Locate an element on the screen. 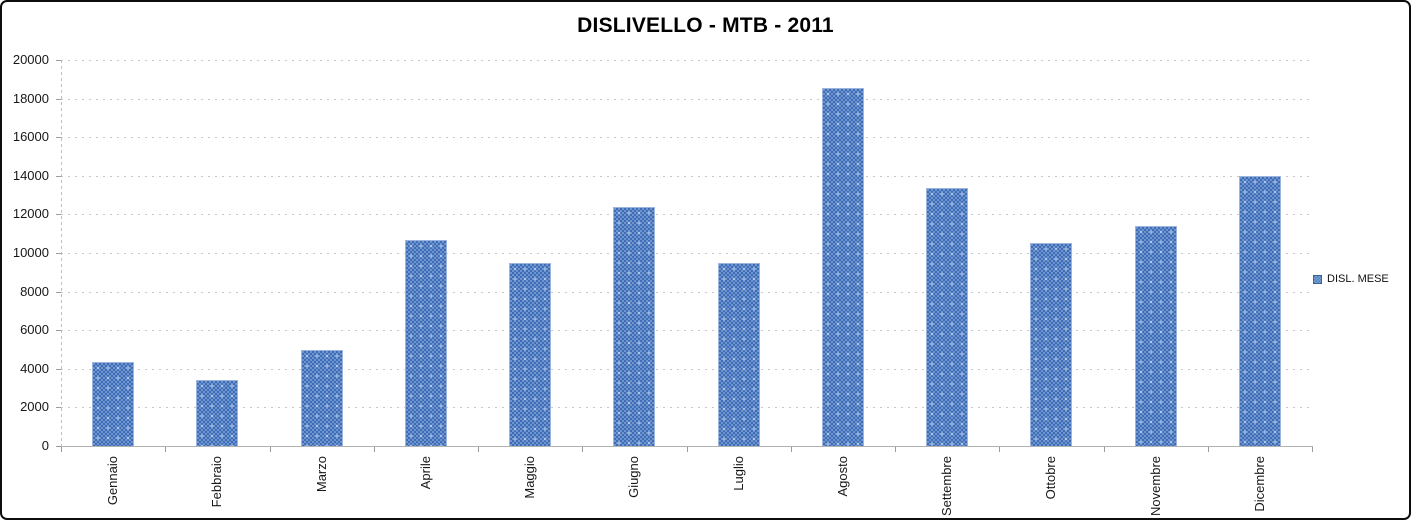  x-axis-label: Luglio is located at coordinates (738, 473).